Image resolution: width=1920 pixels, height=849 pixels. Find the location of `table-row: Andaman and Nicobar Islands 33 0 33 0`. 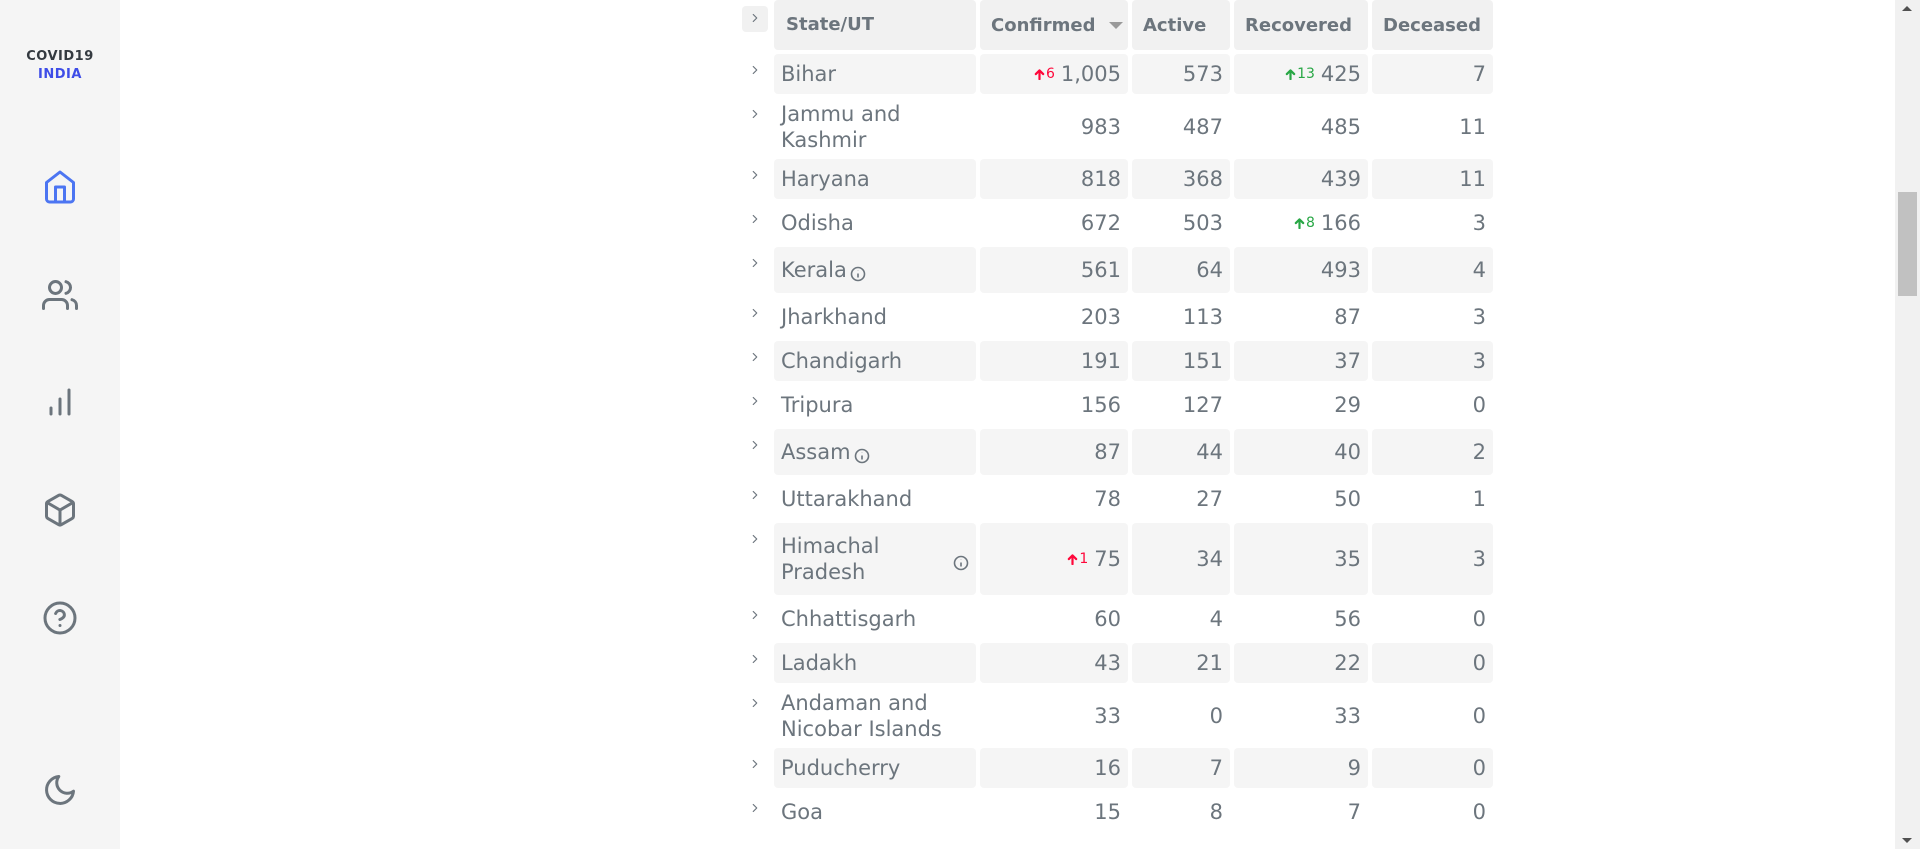

table-row: Andaman and Nicobar Islands 33 0 33 0 is located at coordinates (1117, 715).